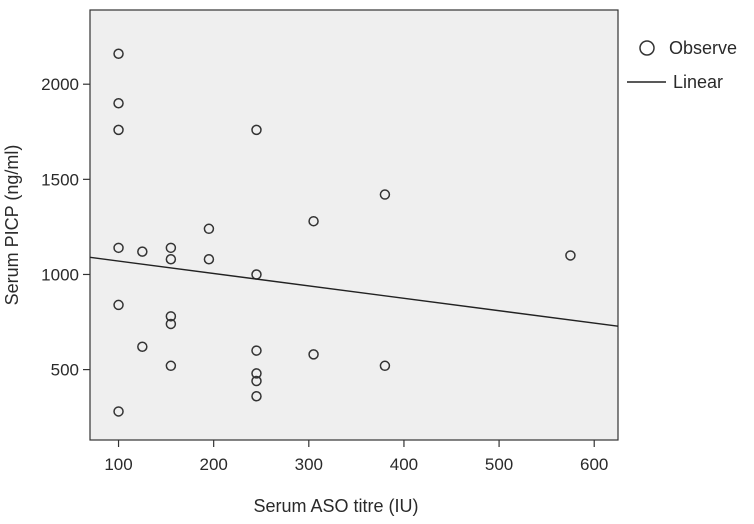 This screenshot has height=524, width=754. What do you see at coordinates (703, 48) in the screenshot?
I see `legend-observed-label: Observe` at bounding box center [703, 48].